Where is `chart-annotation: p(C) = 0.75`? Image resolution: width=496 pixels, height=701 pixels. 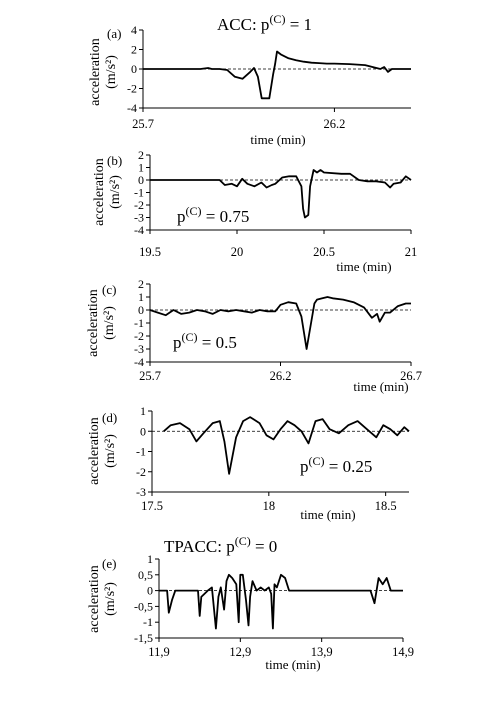 chart-annotation: p(C) = 0.75 is located at coordinates (213, 215).